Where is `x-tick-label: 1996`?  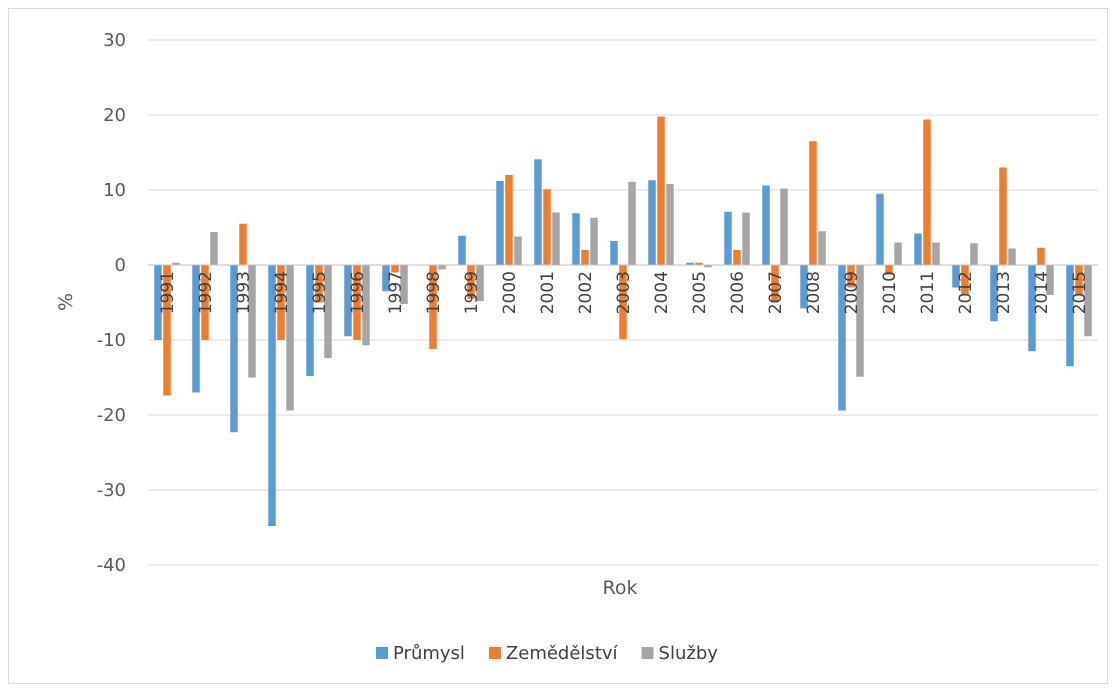 x-tick-label: 1996 is located at coordinates (358, 292).